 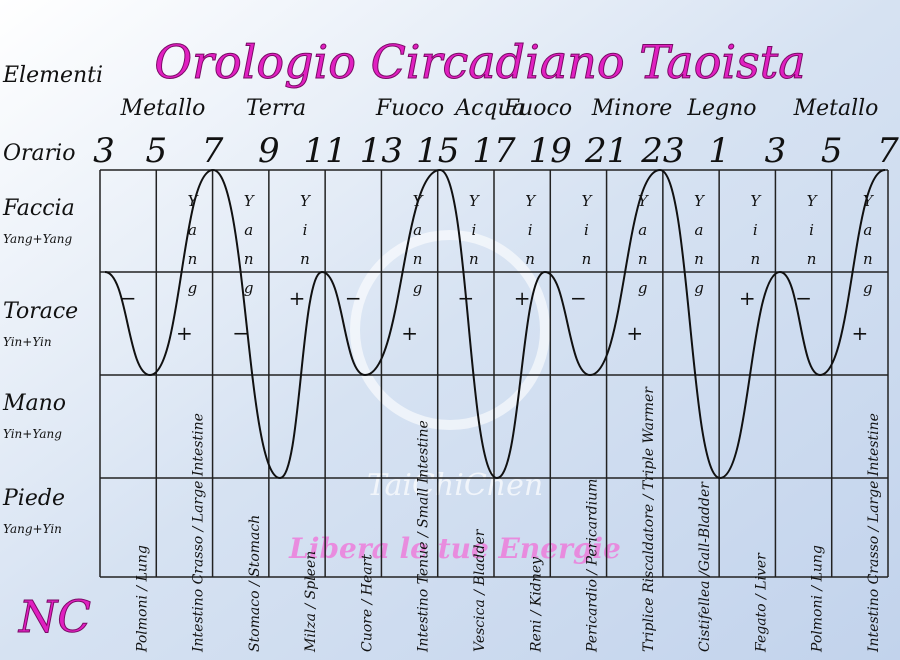 I want to click on meridian-label: Reni / Kidney, so click(x=536, y=604).